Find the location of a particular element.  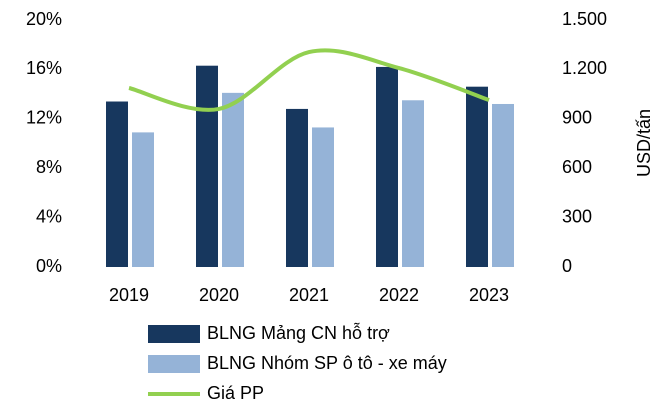

y2-tick-label: 1.500 is located at coordinates (584, 19).